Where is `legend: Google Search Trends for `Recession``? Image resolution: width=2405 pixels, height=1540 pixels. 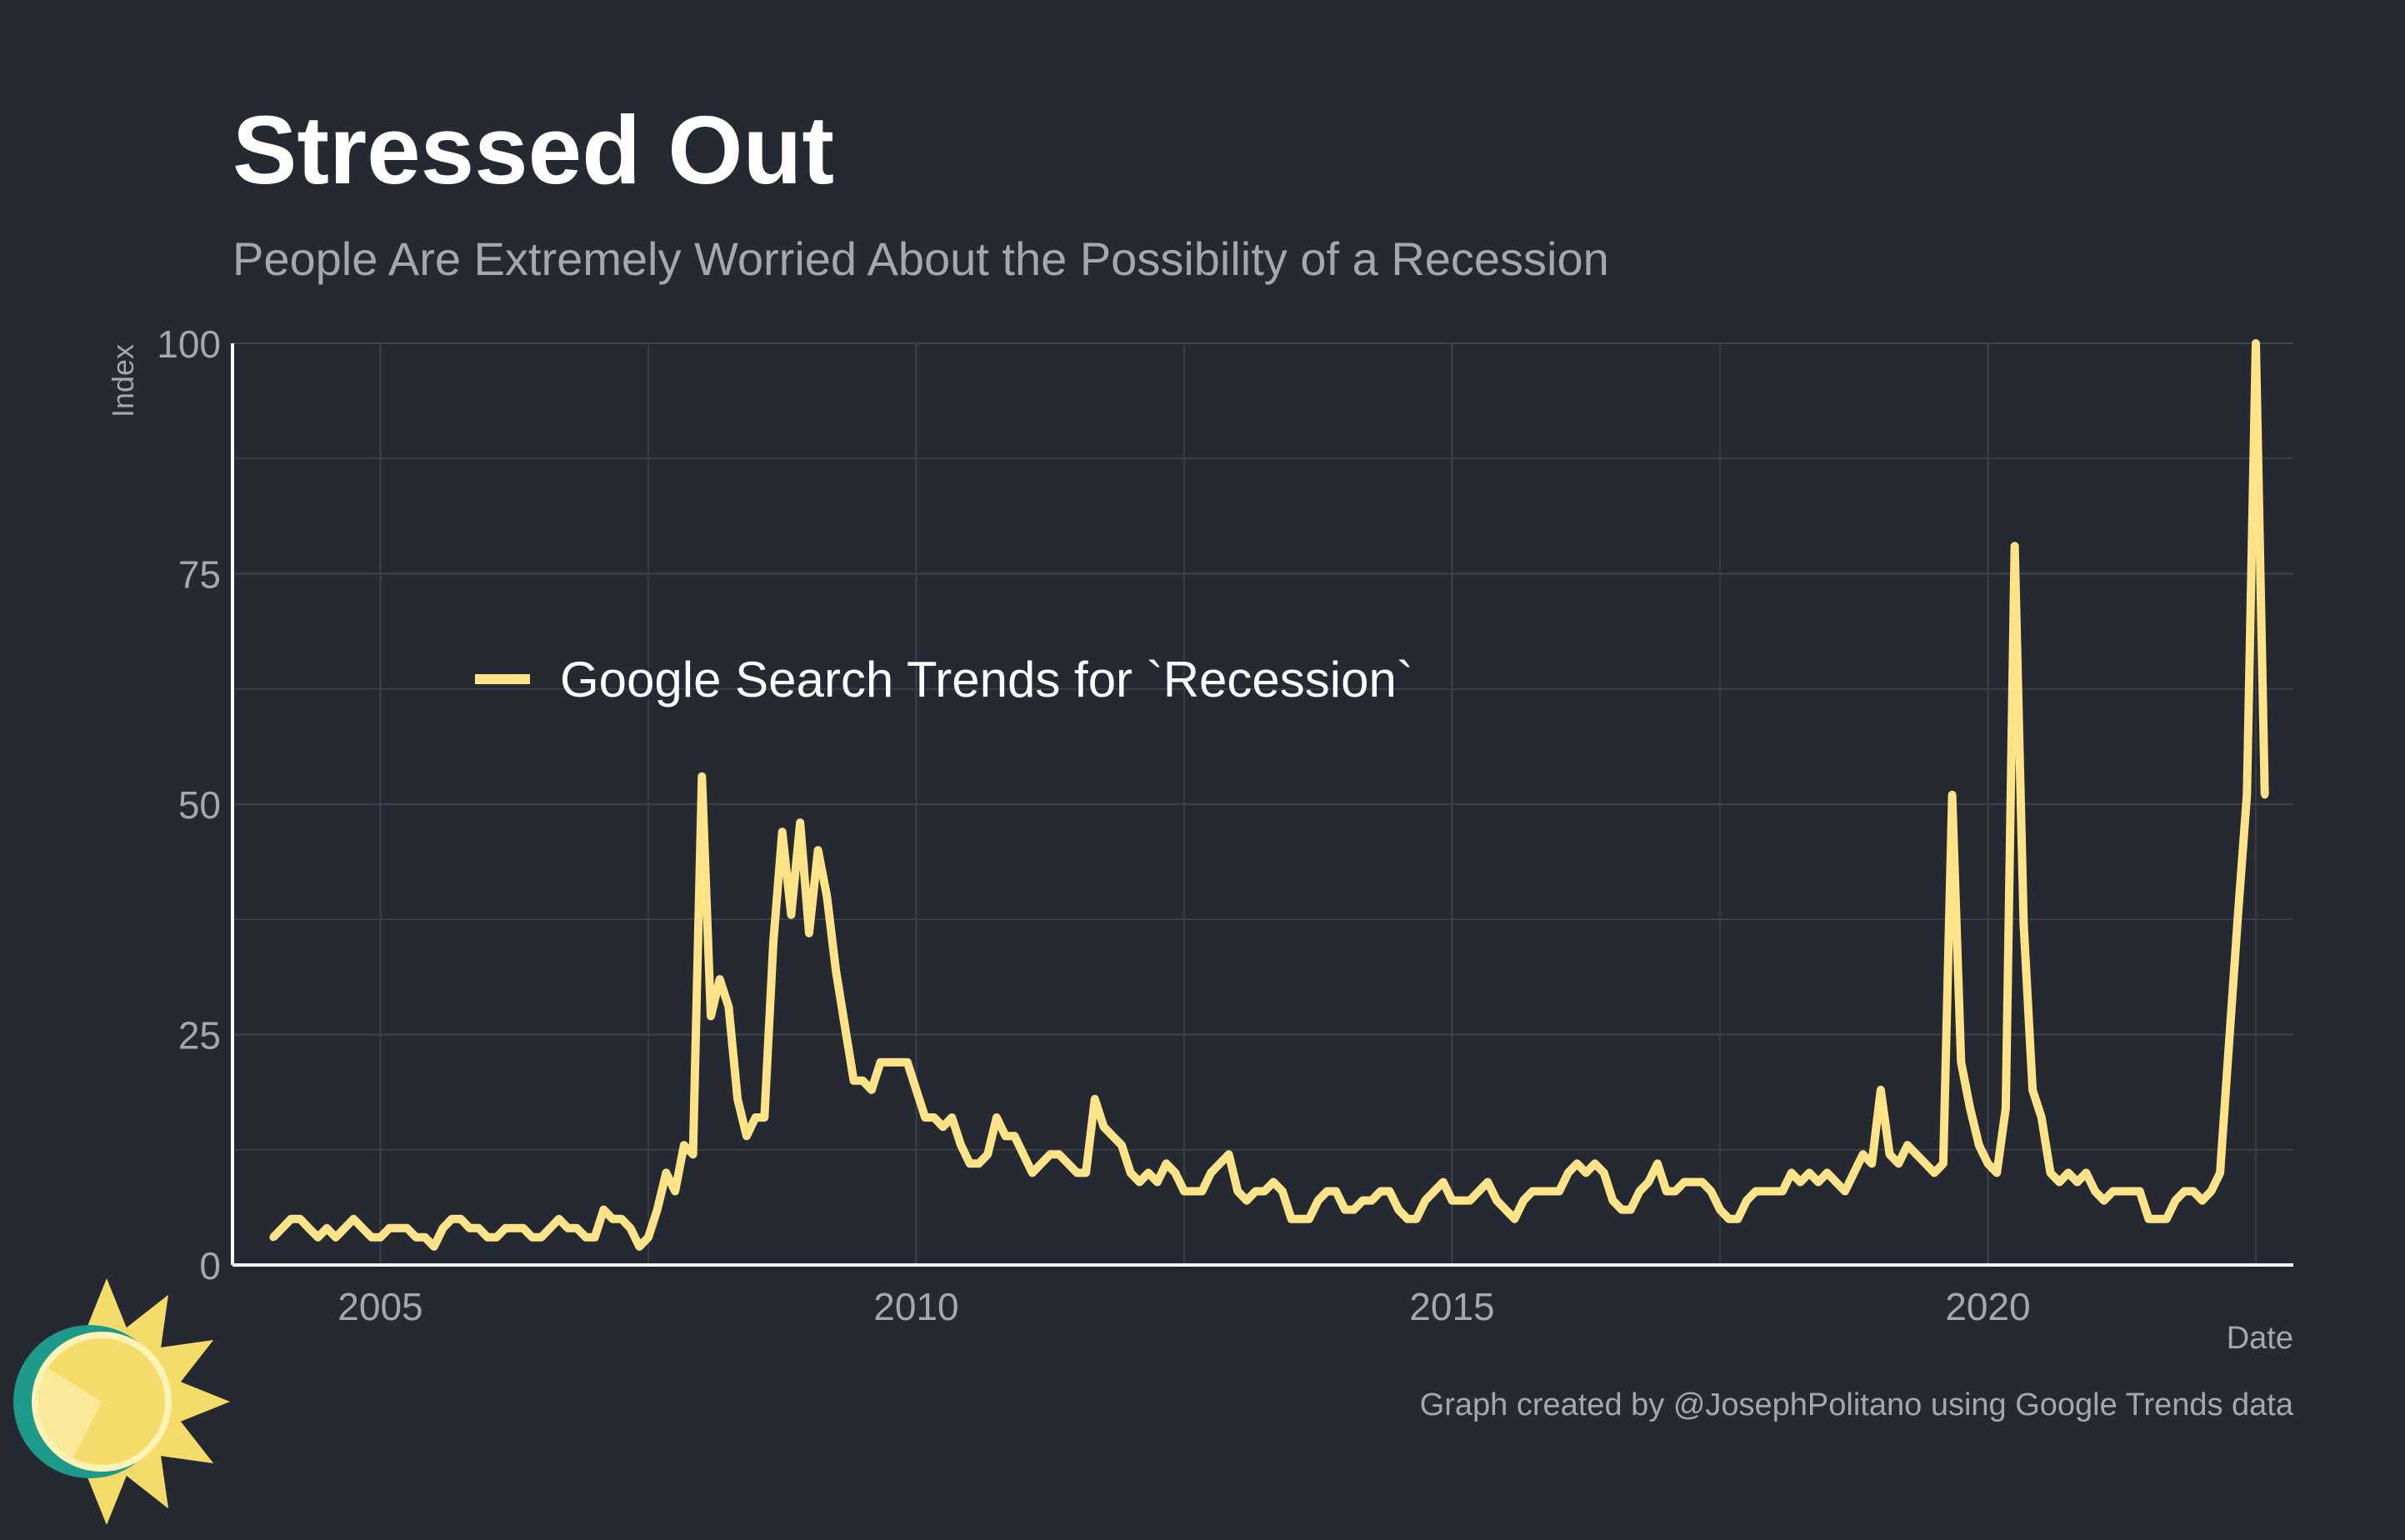 legend: Google Search Trends for `Recession` is located at coordinates (944, 680).